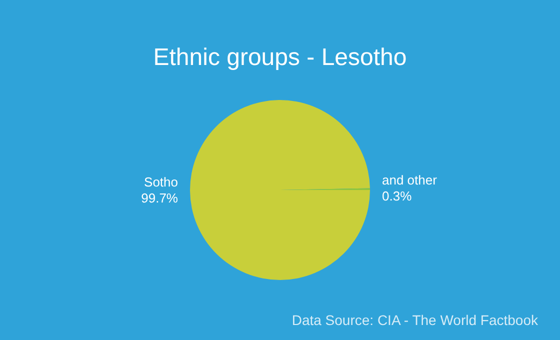 This screenshot has height=340, width=560. I want to click on slice-label: and other, so click(410, 180).